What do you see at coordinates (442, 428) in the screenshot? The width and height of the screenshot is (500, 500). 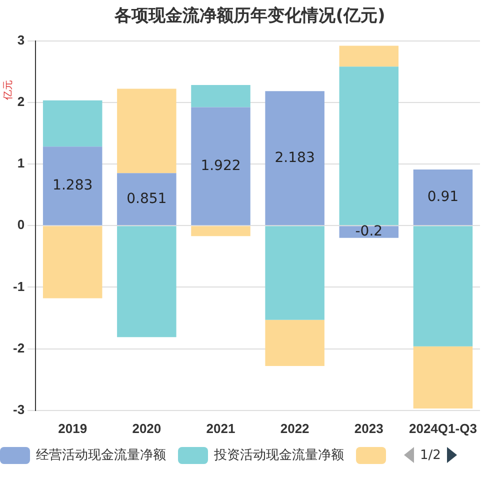 I see `x-tick-label: 2024Q1-Q3` at bounding box center [442, 428].